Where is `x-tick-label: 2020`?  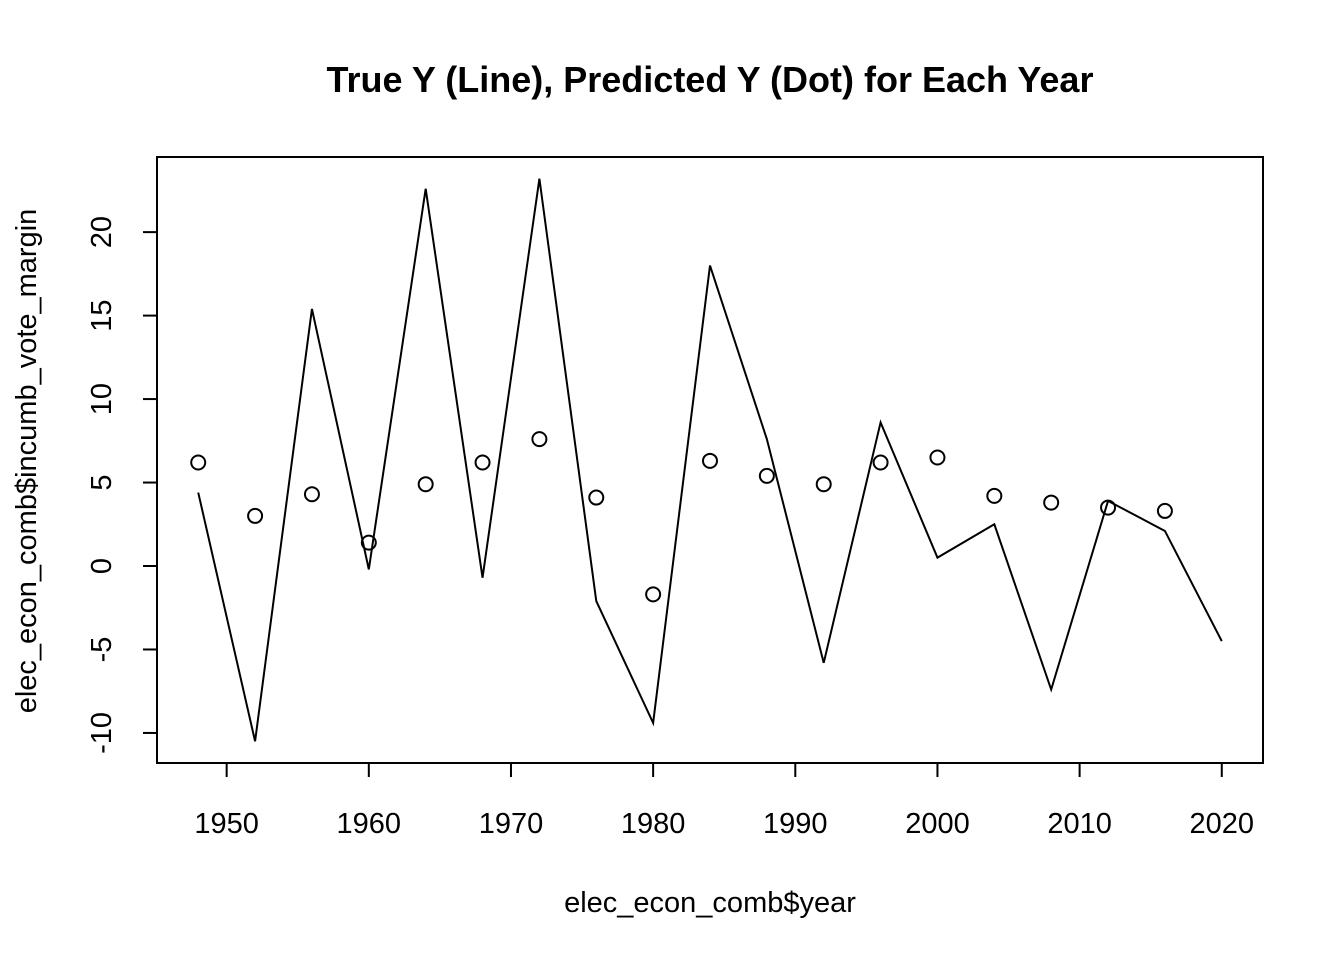
x-tick-label: 2020 is located at coordinates (1222, 824).